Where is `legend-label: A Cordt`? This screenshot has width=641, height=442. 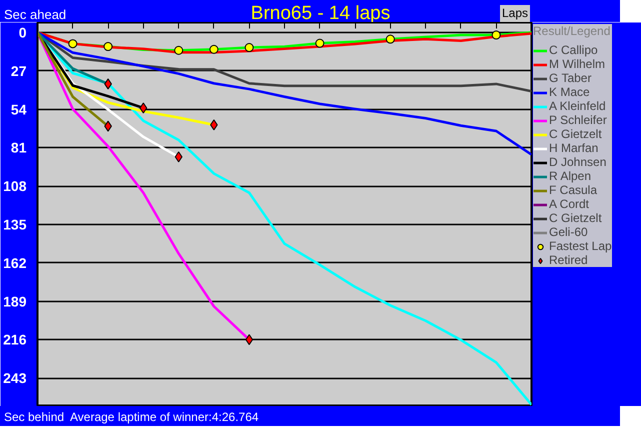
legend-label: A Cordt is located at coordinates (569, 204).